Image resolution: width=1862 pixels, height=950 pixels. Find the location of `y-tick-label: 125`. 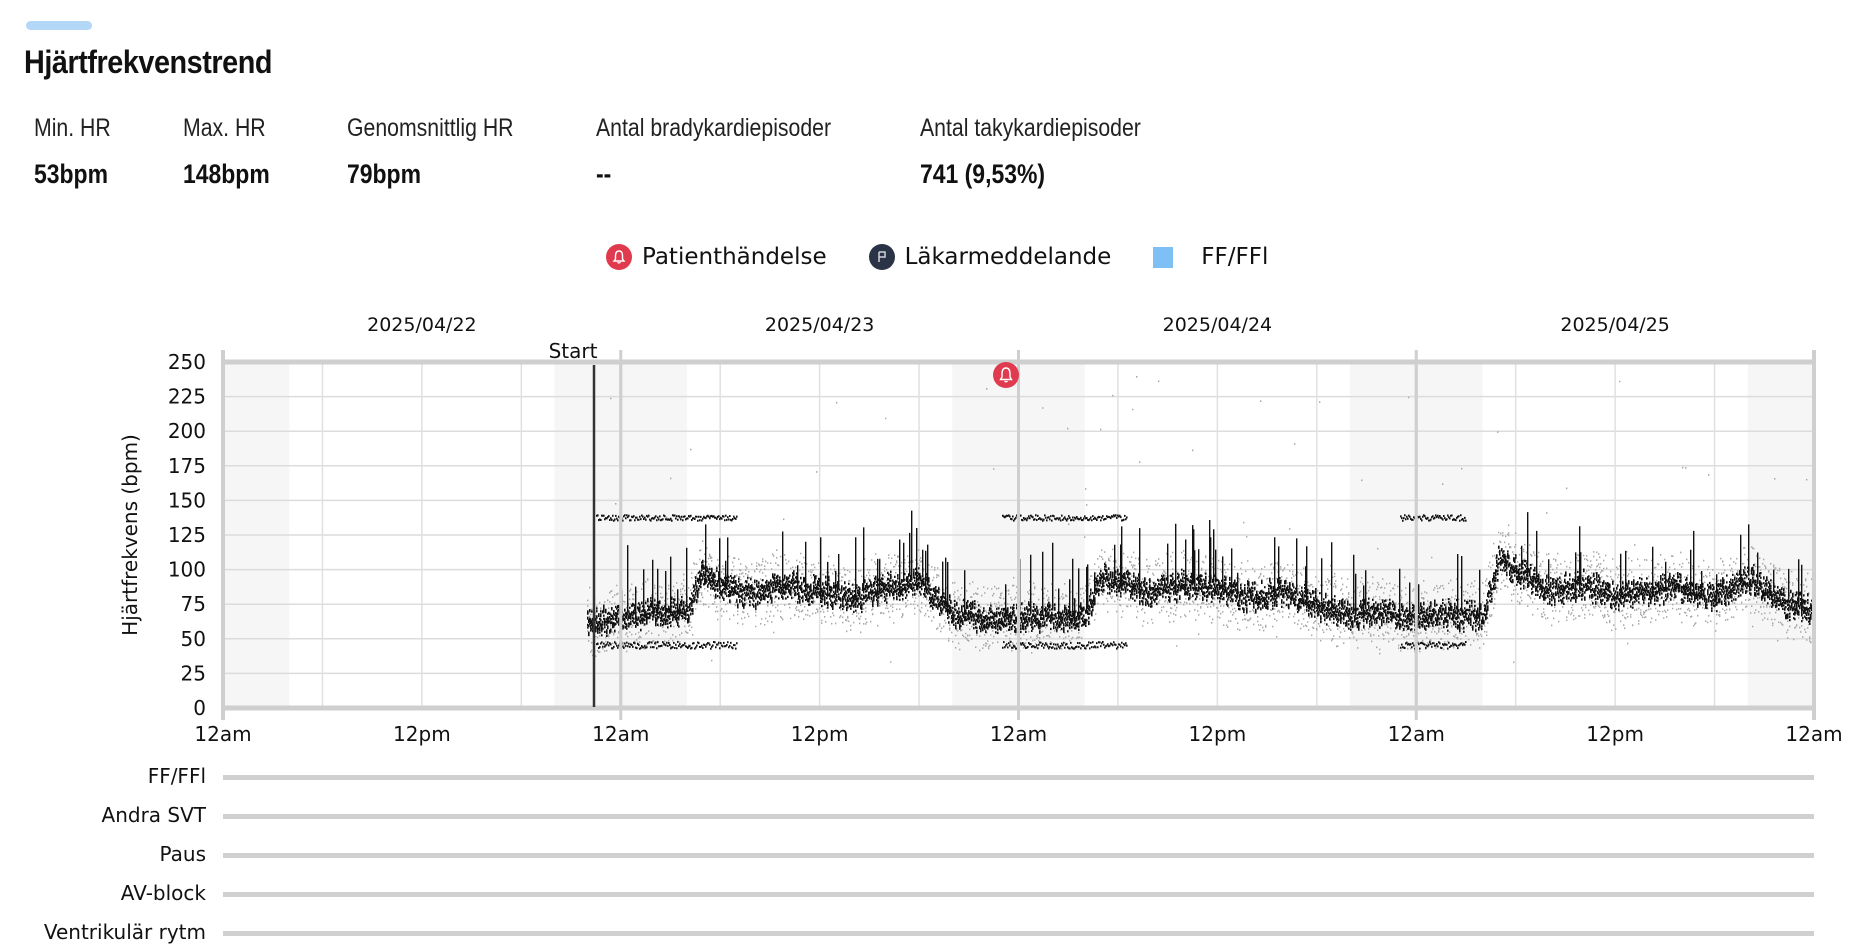

y-tick-label: 125 is located at coordinates (187, 535).